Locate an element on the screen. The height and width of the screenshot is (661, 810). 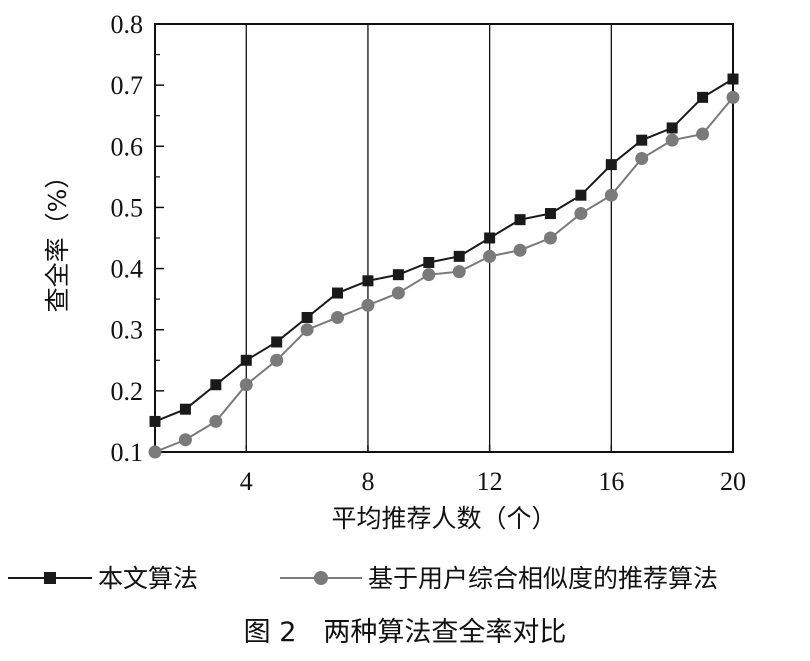
legend-marker-square is located at coordinates (50, 578).